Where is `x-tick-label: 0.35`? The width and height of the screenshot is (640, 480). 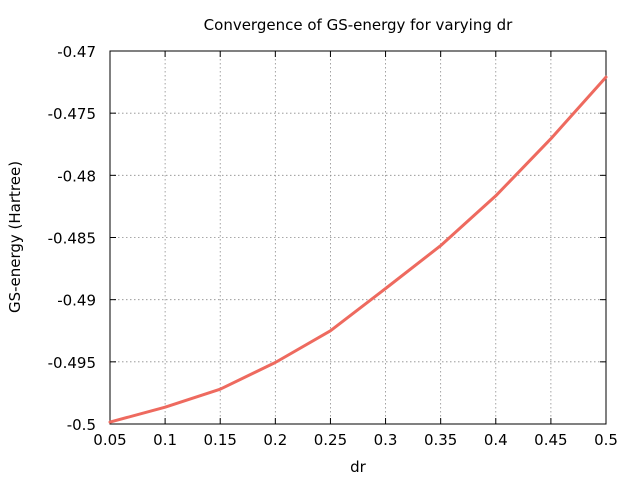
x-tick-label: 0.35 is located at coordinates (440, 440).